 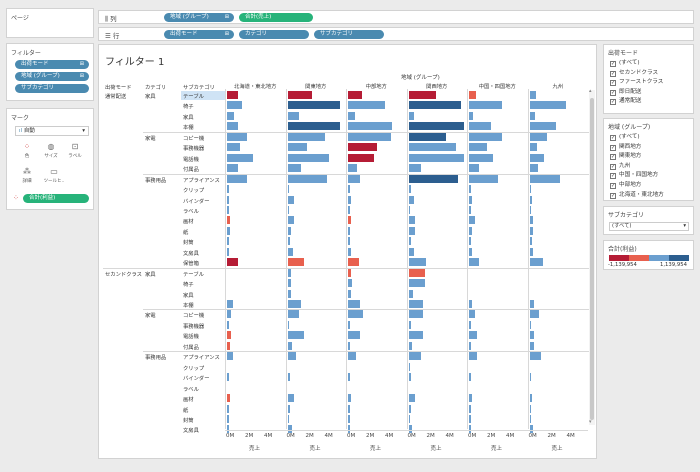 I want to click on columns-pill-sales: 合計(売上), so click(x=276, y=17).